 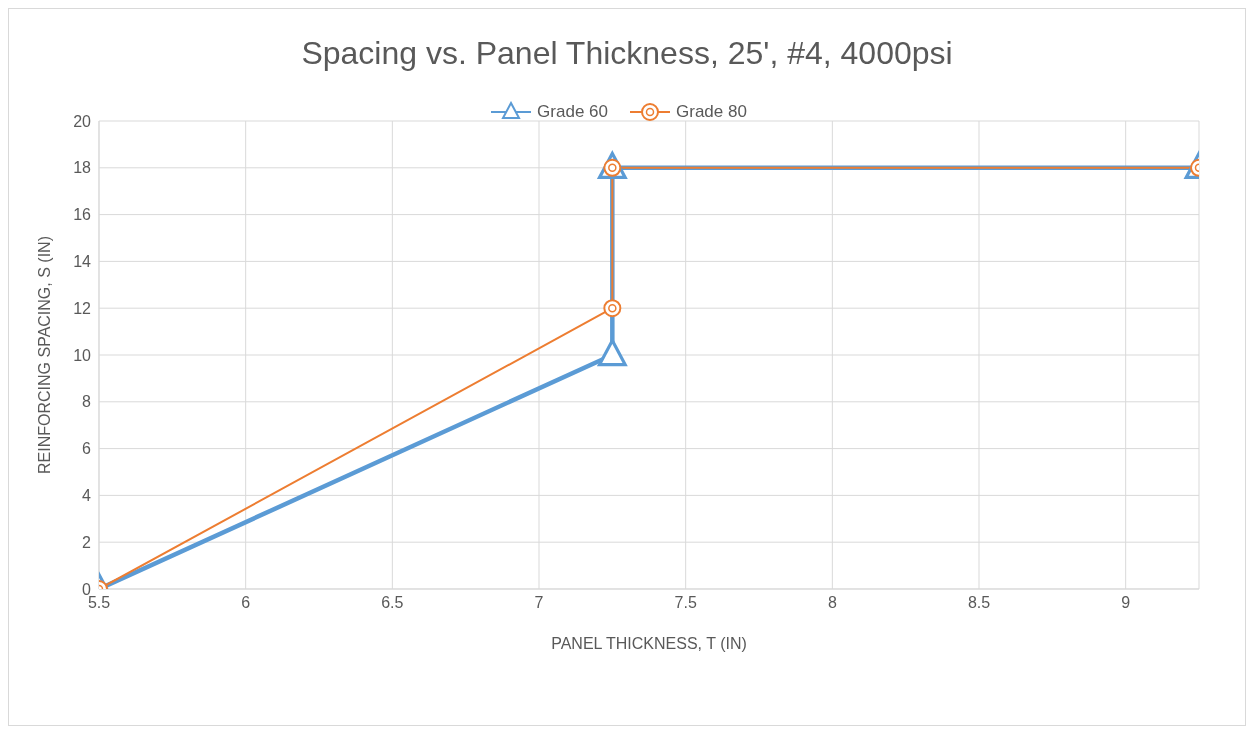 What do you see at coordinates (87, 449) in the screenshot?
I see `y-tick-label: 6` at bounding box center [87, 449].